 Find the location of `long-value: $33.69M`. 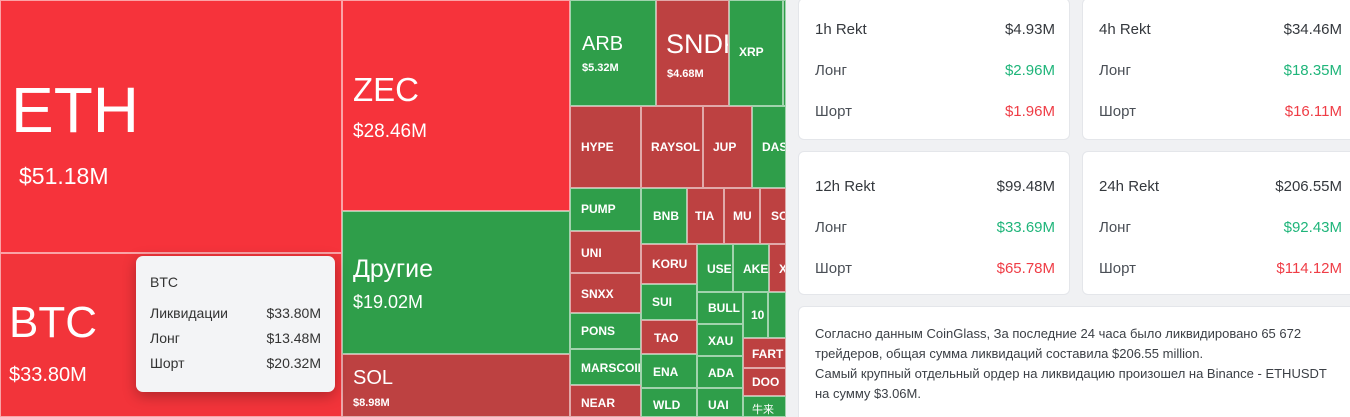

long-value: $33.69M is located at coordinates (1025, 227).